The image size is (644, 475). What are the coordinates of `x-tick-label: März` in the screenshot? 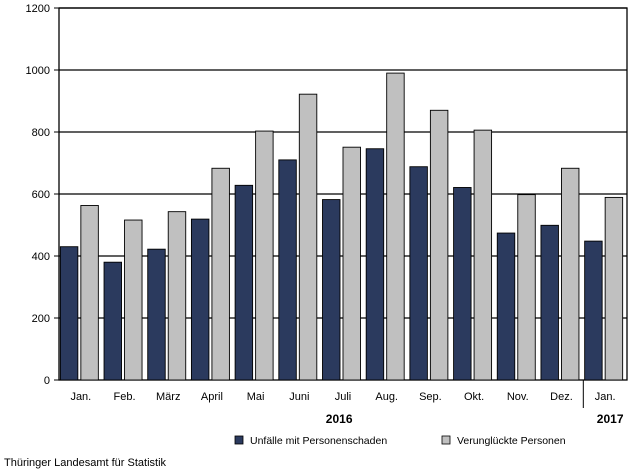 It's located at (168, 397).